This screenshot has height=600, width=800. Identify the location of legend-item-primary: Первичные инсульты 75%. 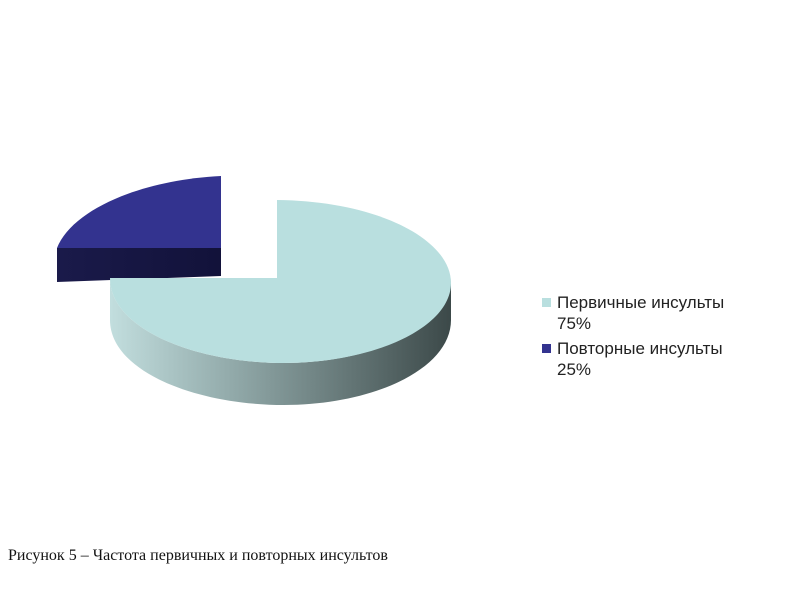
(667, 313).